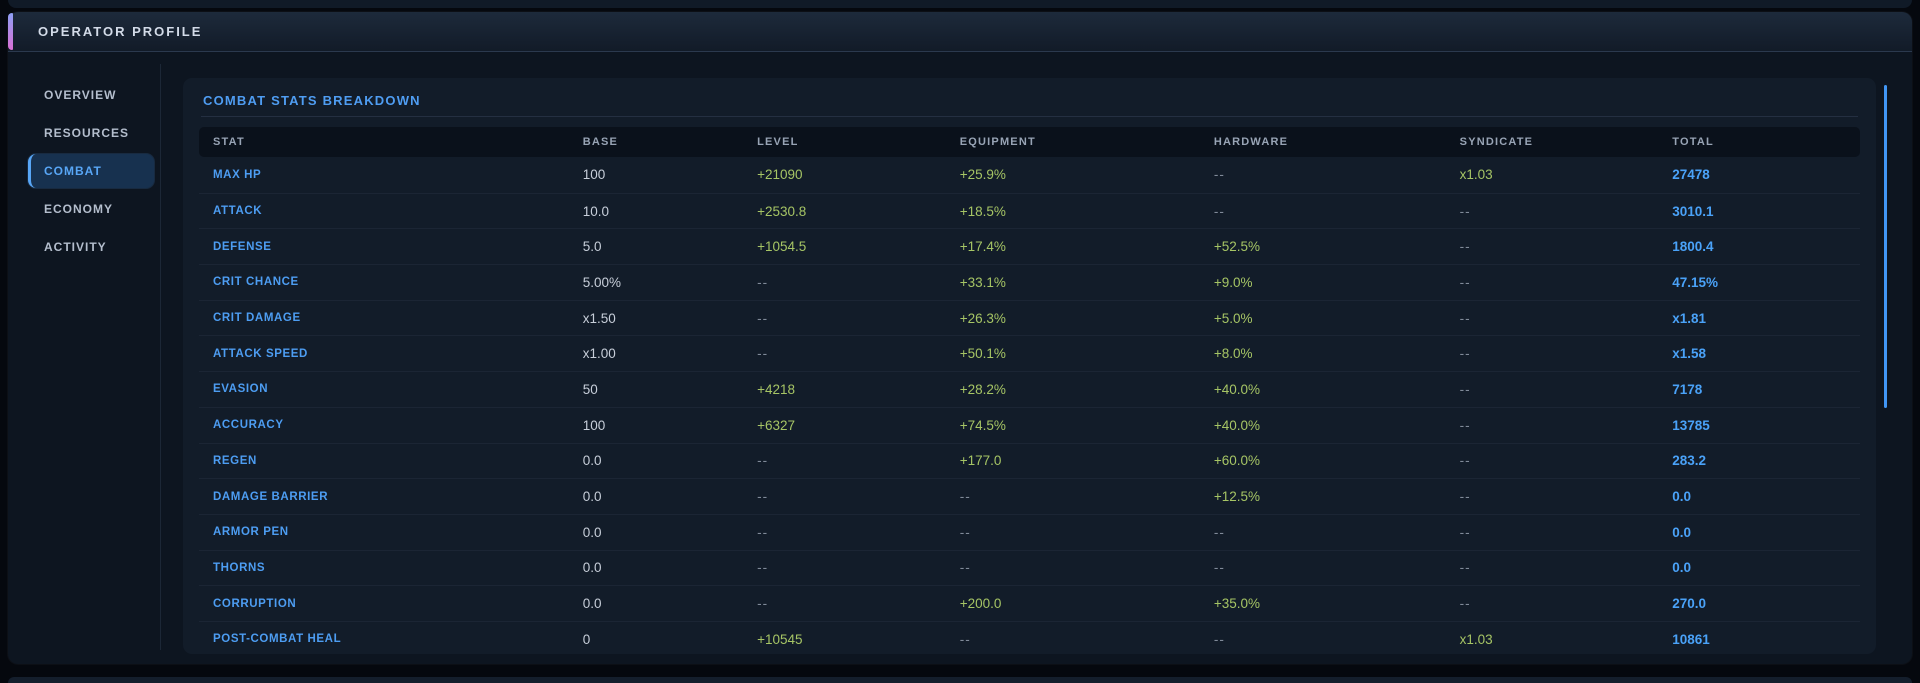 The image size is (1920, 683). I want to click on previous-section-edge, so click(960, 4).